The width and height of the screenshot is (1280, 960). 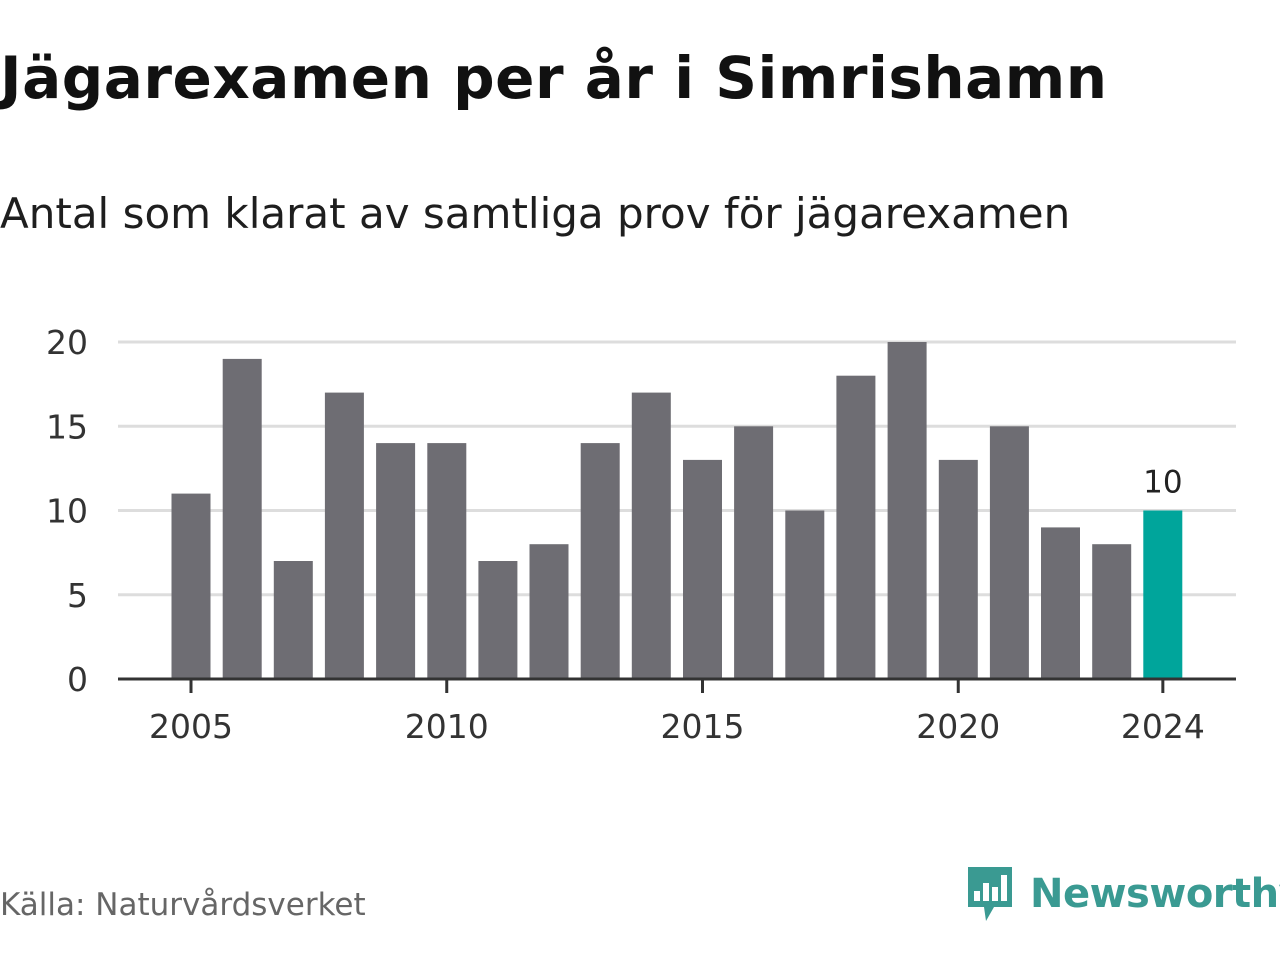 What do you see at coordinates (447, 726) in the screenshot?
I see `x-tick-label: 2010` at bounding box center [447, 726].